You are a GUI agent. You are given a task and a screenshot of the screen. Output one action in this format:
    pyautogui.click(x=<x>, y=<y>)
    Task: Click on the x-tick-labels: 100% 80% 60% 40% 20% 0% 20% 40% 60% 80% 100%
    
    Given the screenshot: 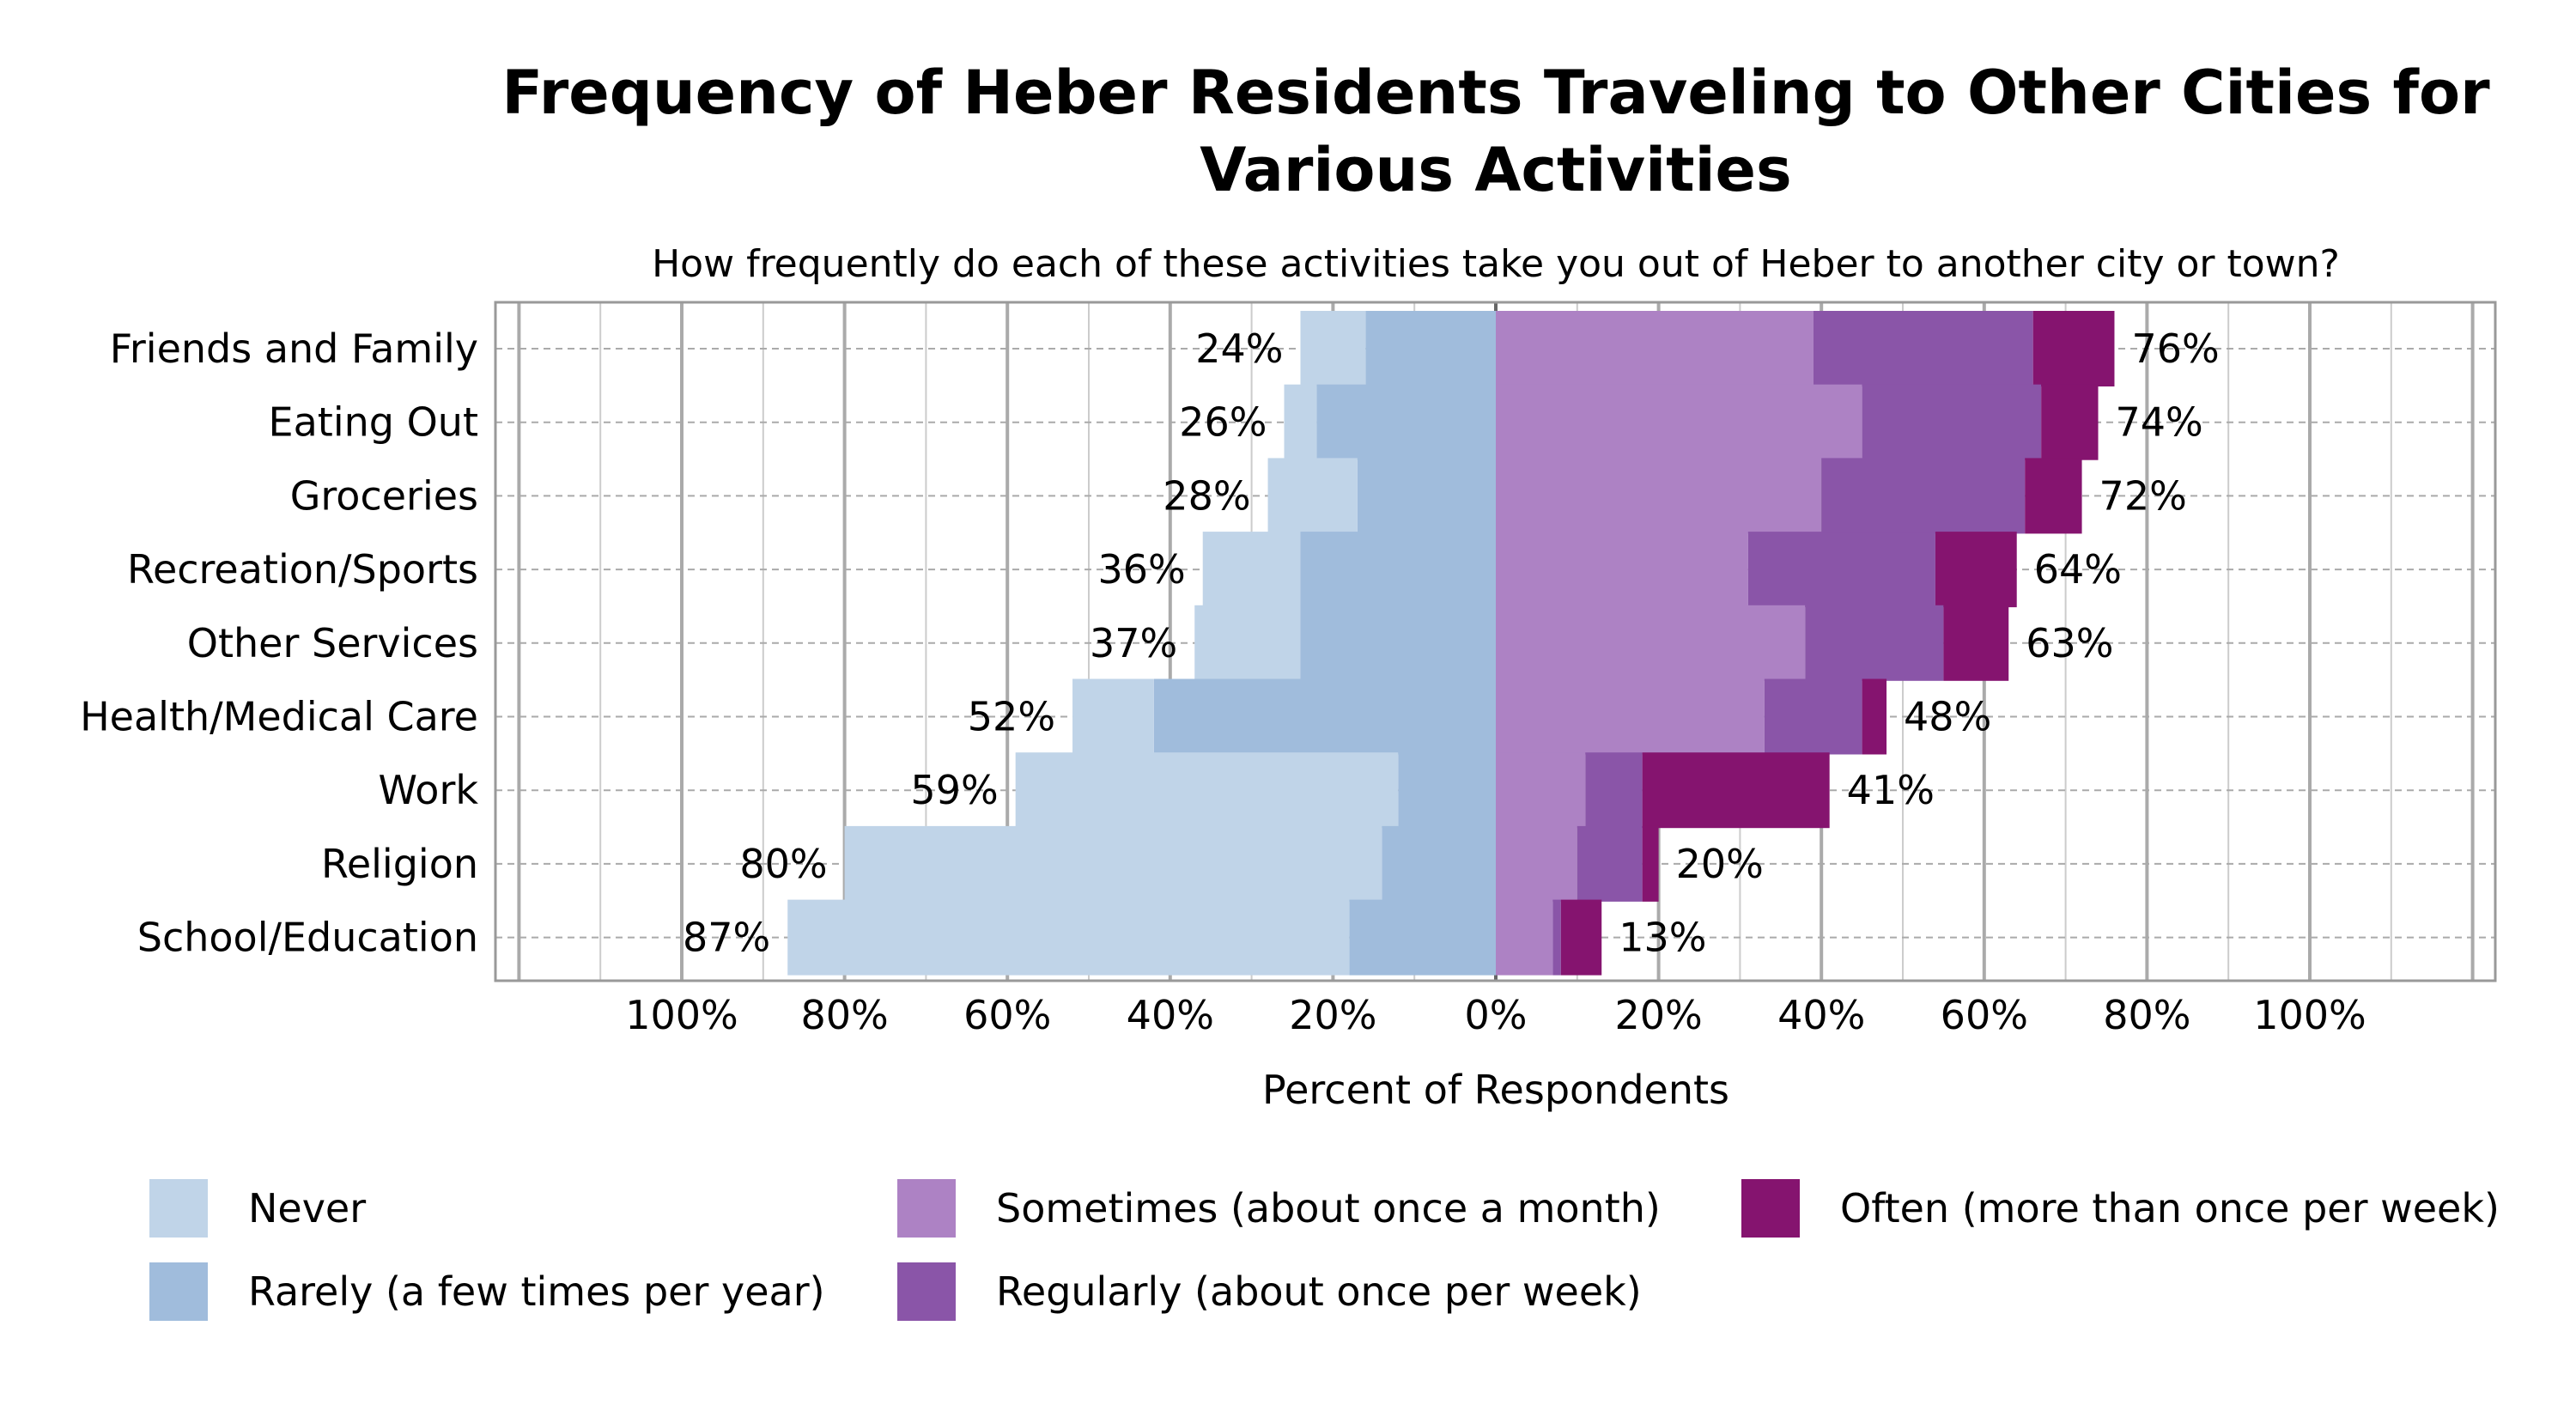 What is the action you would take?
    pyautogui.click(x=1495, y=1015)
    